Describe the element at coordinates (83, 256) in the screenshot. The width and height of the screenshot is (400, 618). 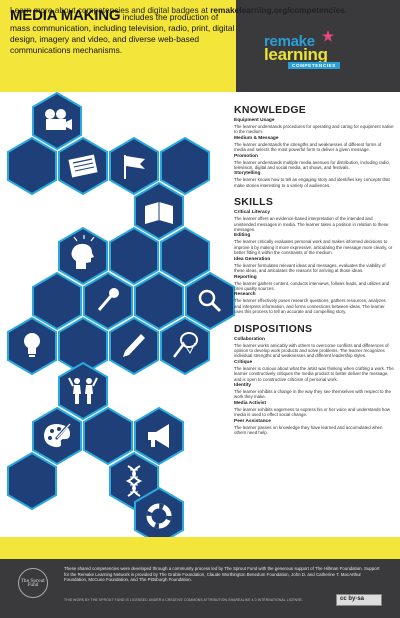
I see `head-idea-icon` at that location.